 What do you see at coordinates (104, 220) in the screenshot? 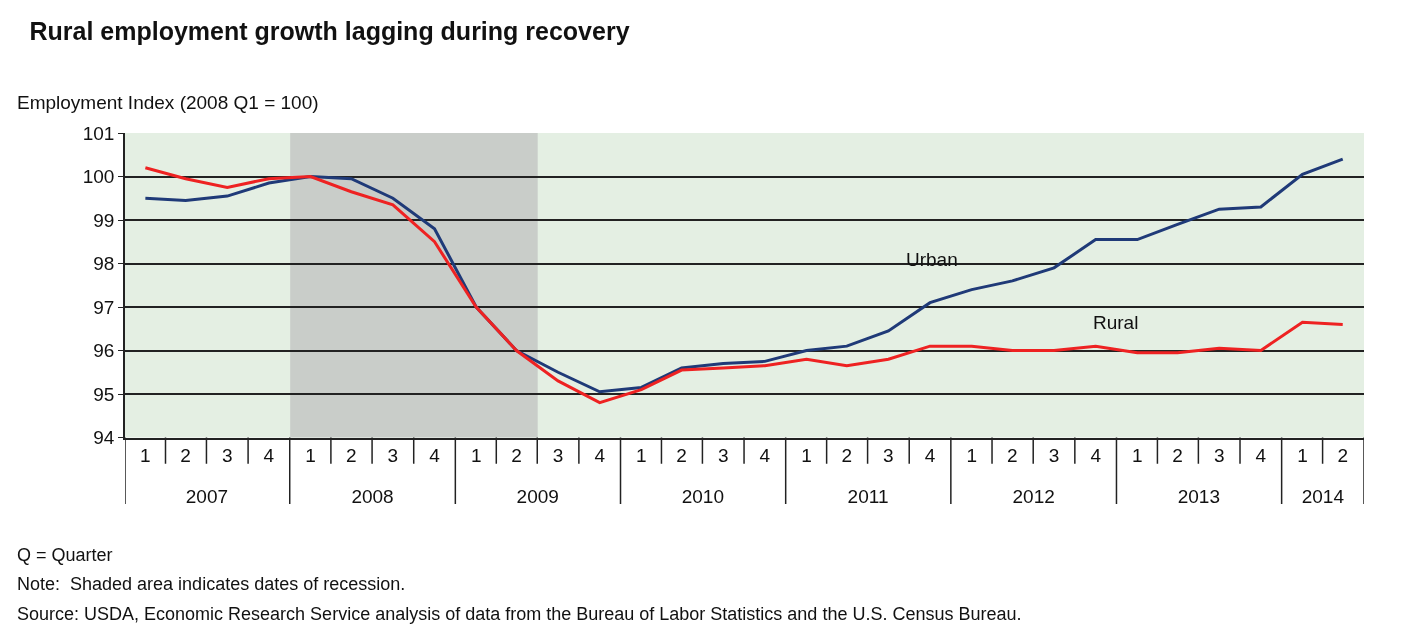
I see `y-tick-label: 99` at bounding box center [104, 220].